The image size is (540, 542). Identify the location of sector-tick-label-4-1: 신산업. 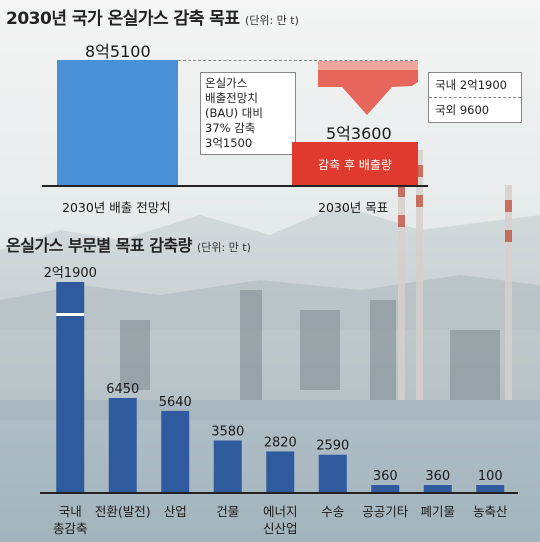
(280, 528).